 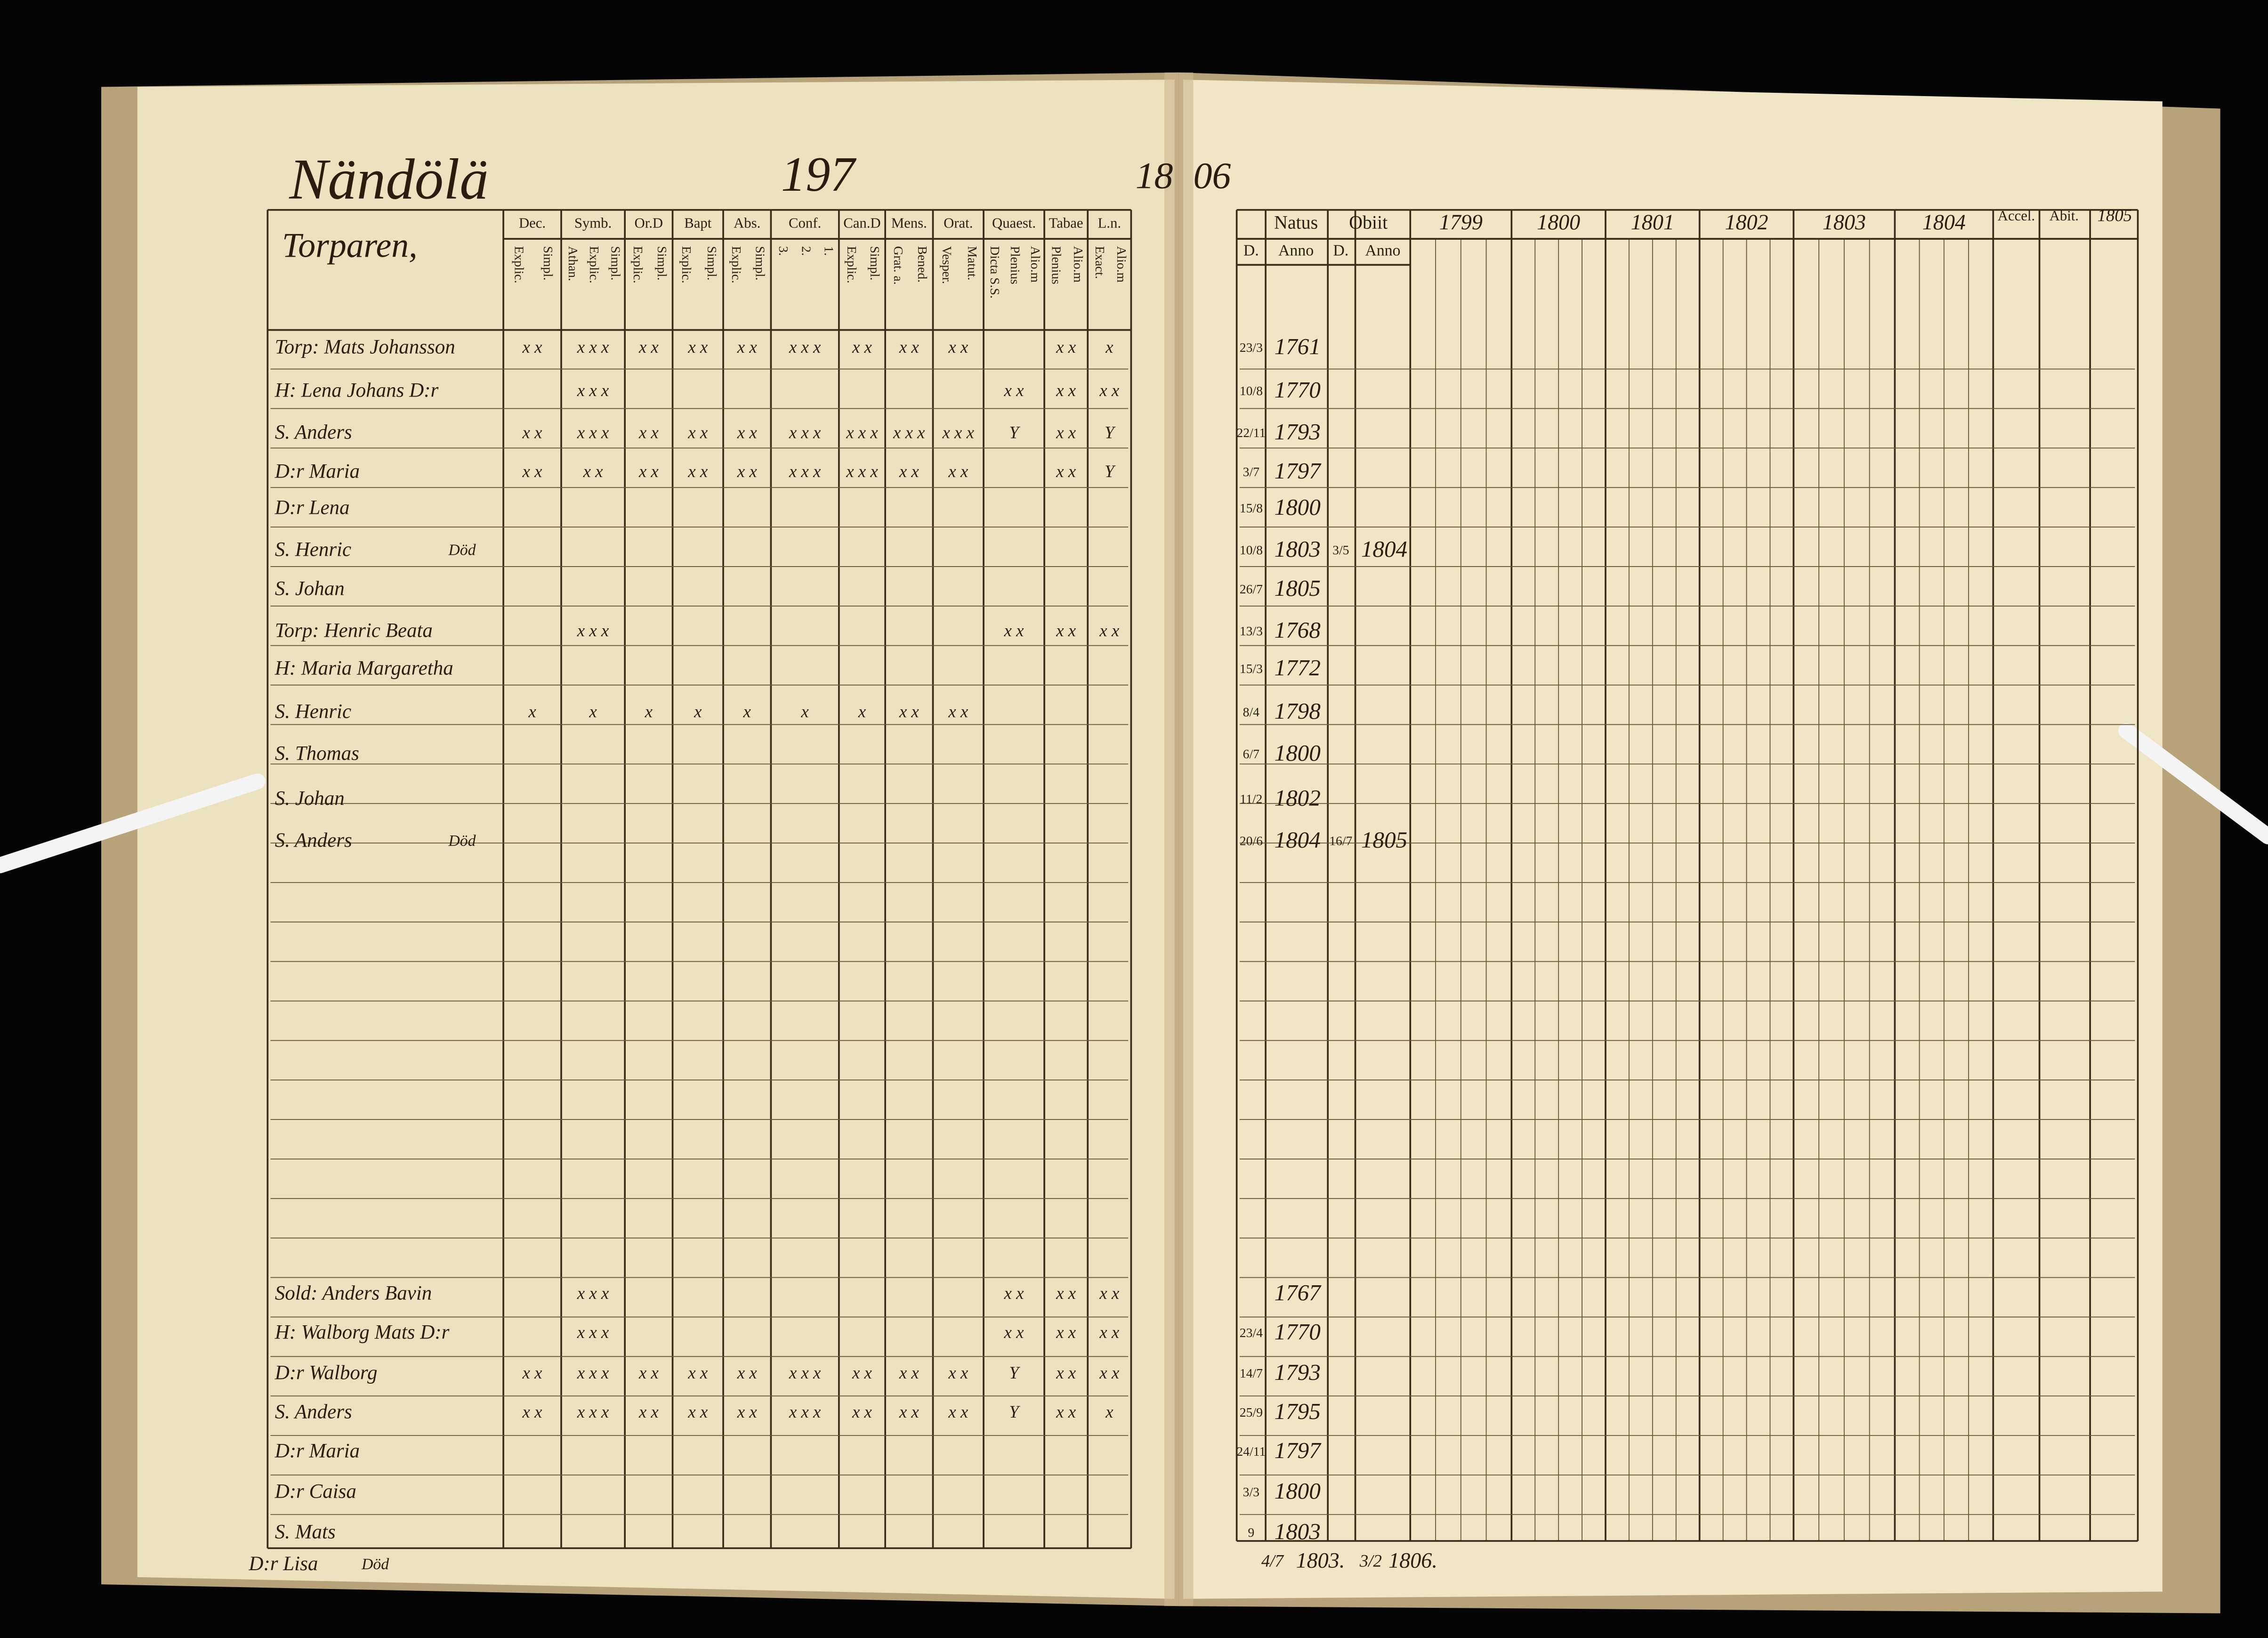 What do you see at coordinates (1341, 250) in the screenshot?
I see `column-subheader: D.` at bounding box center [1341, 250].